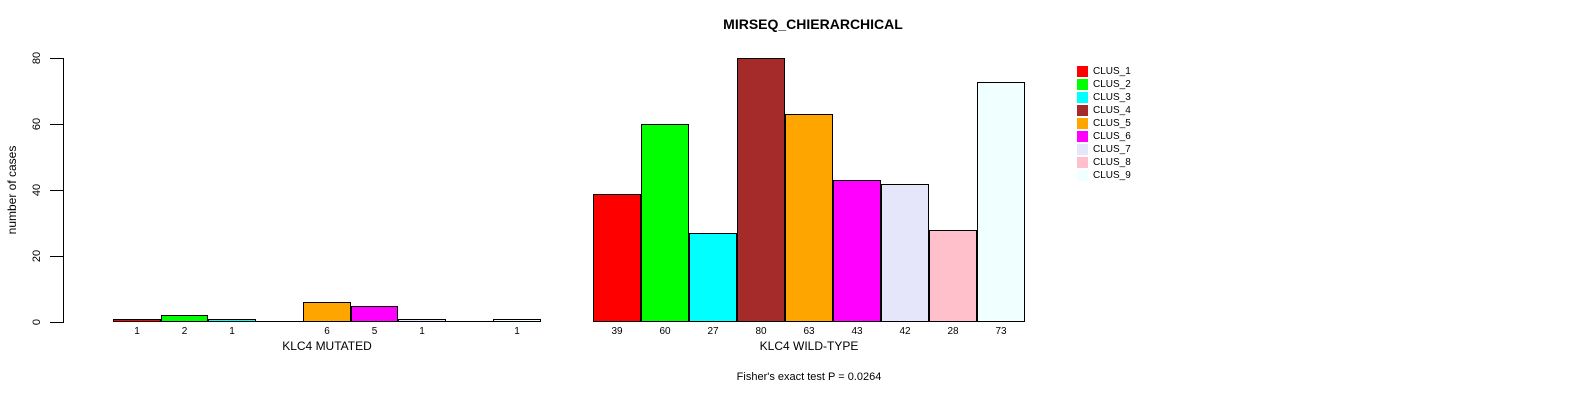 The image size is (1590, 400). I want to click on legend-label: CLUS_9, so click(1112, 175).